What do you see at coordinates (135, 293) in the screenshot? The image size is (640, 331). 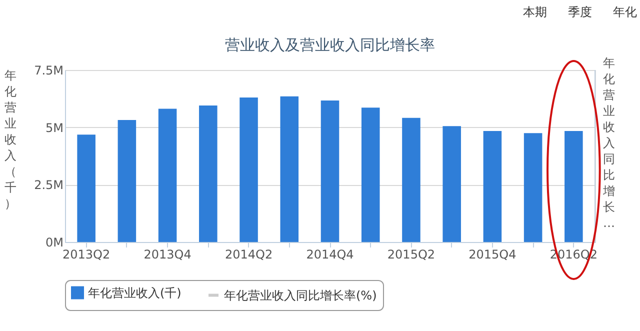 I see `legend-label: 年化营业收入(千)` at bounding box center [135, 293].